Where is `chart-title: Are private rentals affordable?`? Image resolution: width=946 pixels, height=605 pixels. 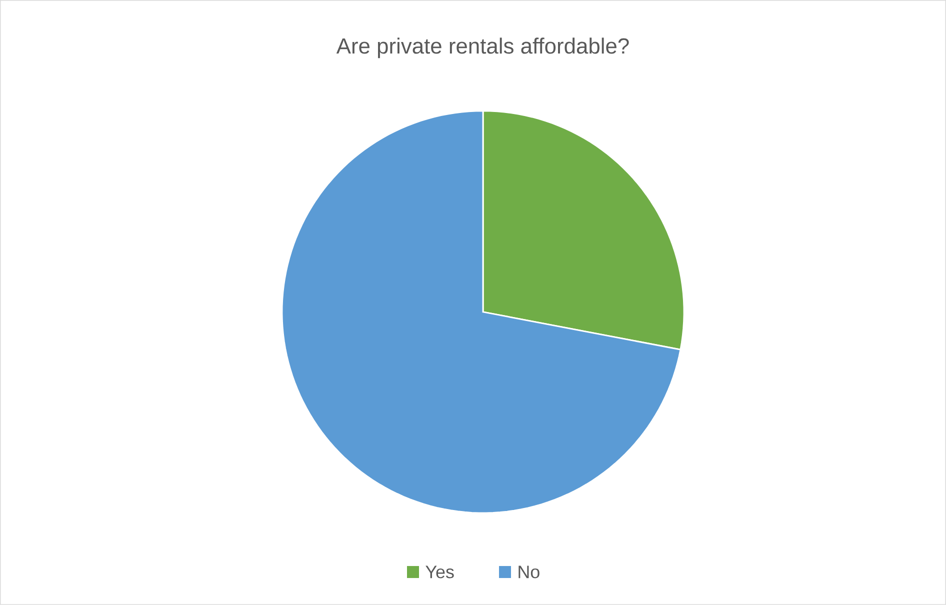
chart-title: Are private rentals affordable? is located at coordinates (482, 48).